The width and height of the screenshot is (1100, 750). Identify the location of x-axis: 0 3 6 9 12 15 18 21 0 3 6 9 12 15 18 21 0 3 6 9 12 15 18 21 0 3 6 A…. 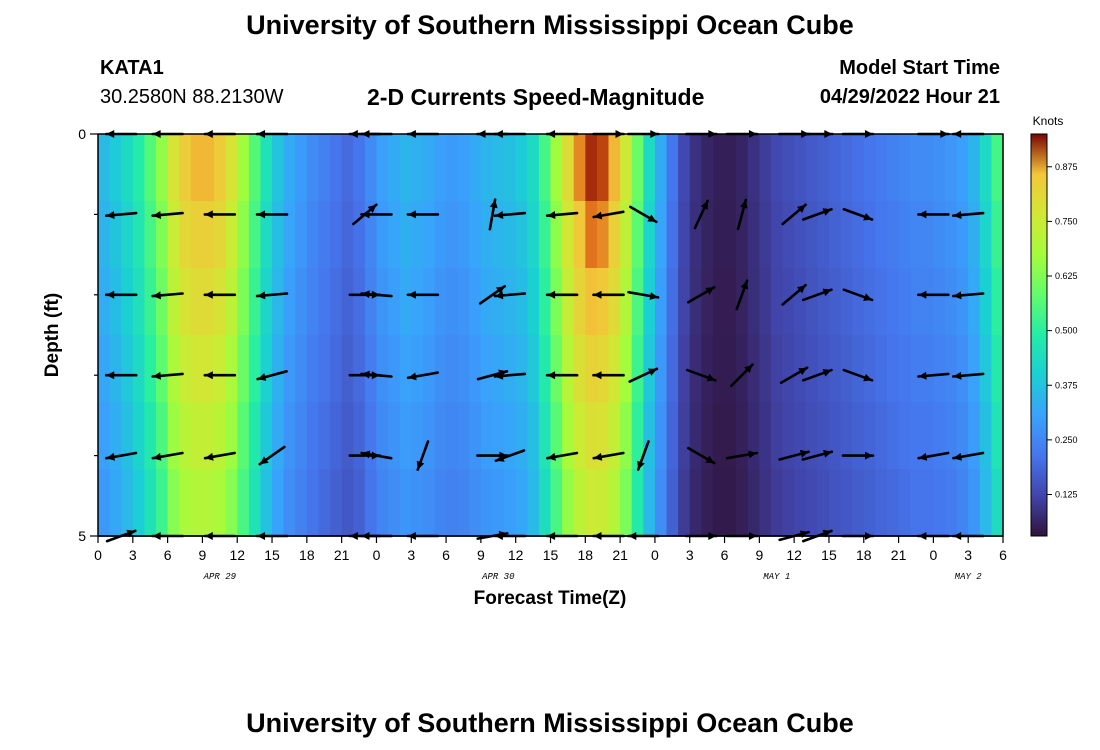
(550, 558).